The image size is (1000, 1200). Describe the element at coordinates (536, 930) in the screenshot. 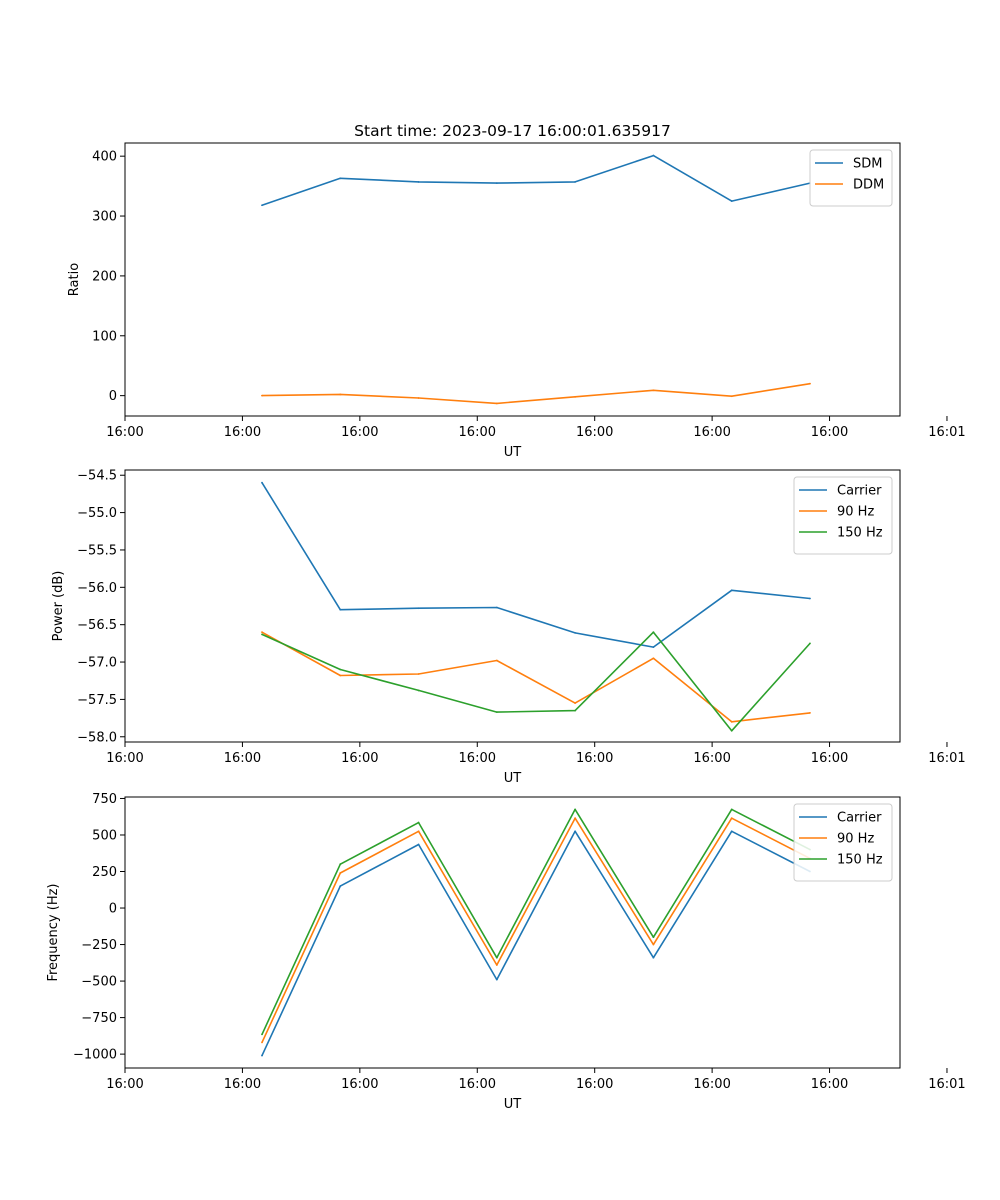

I see `frequency-series-90-hz` at that location.